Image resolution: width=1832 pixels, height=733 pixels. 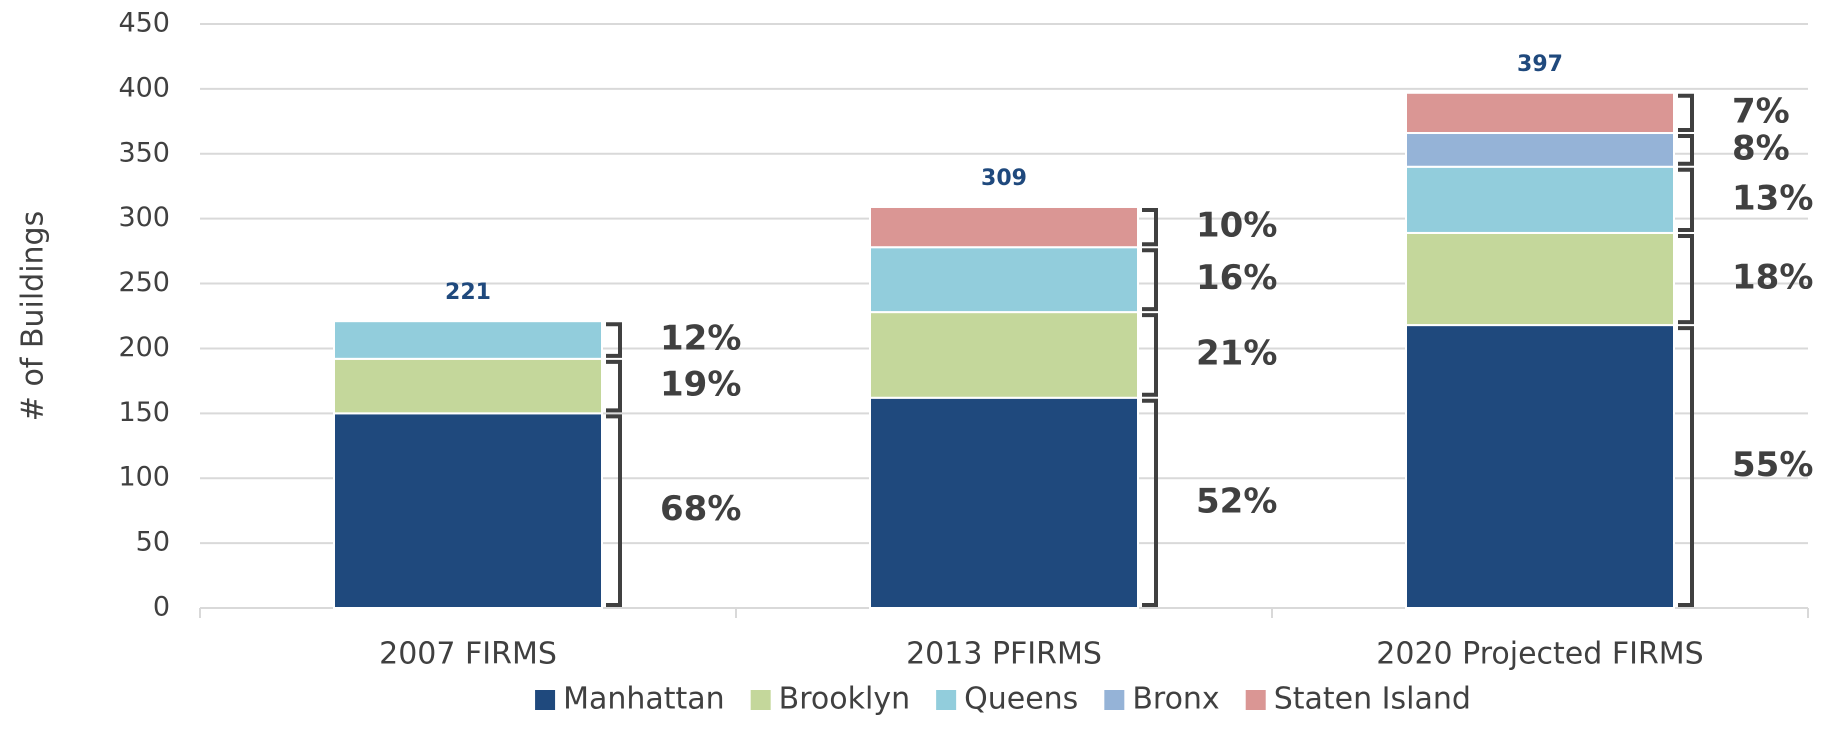 I want to click on legend-label: Brooklyn, so click(x=844, y=699).